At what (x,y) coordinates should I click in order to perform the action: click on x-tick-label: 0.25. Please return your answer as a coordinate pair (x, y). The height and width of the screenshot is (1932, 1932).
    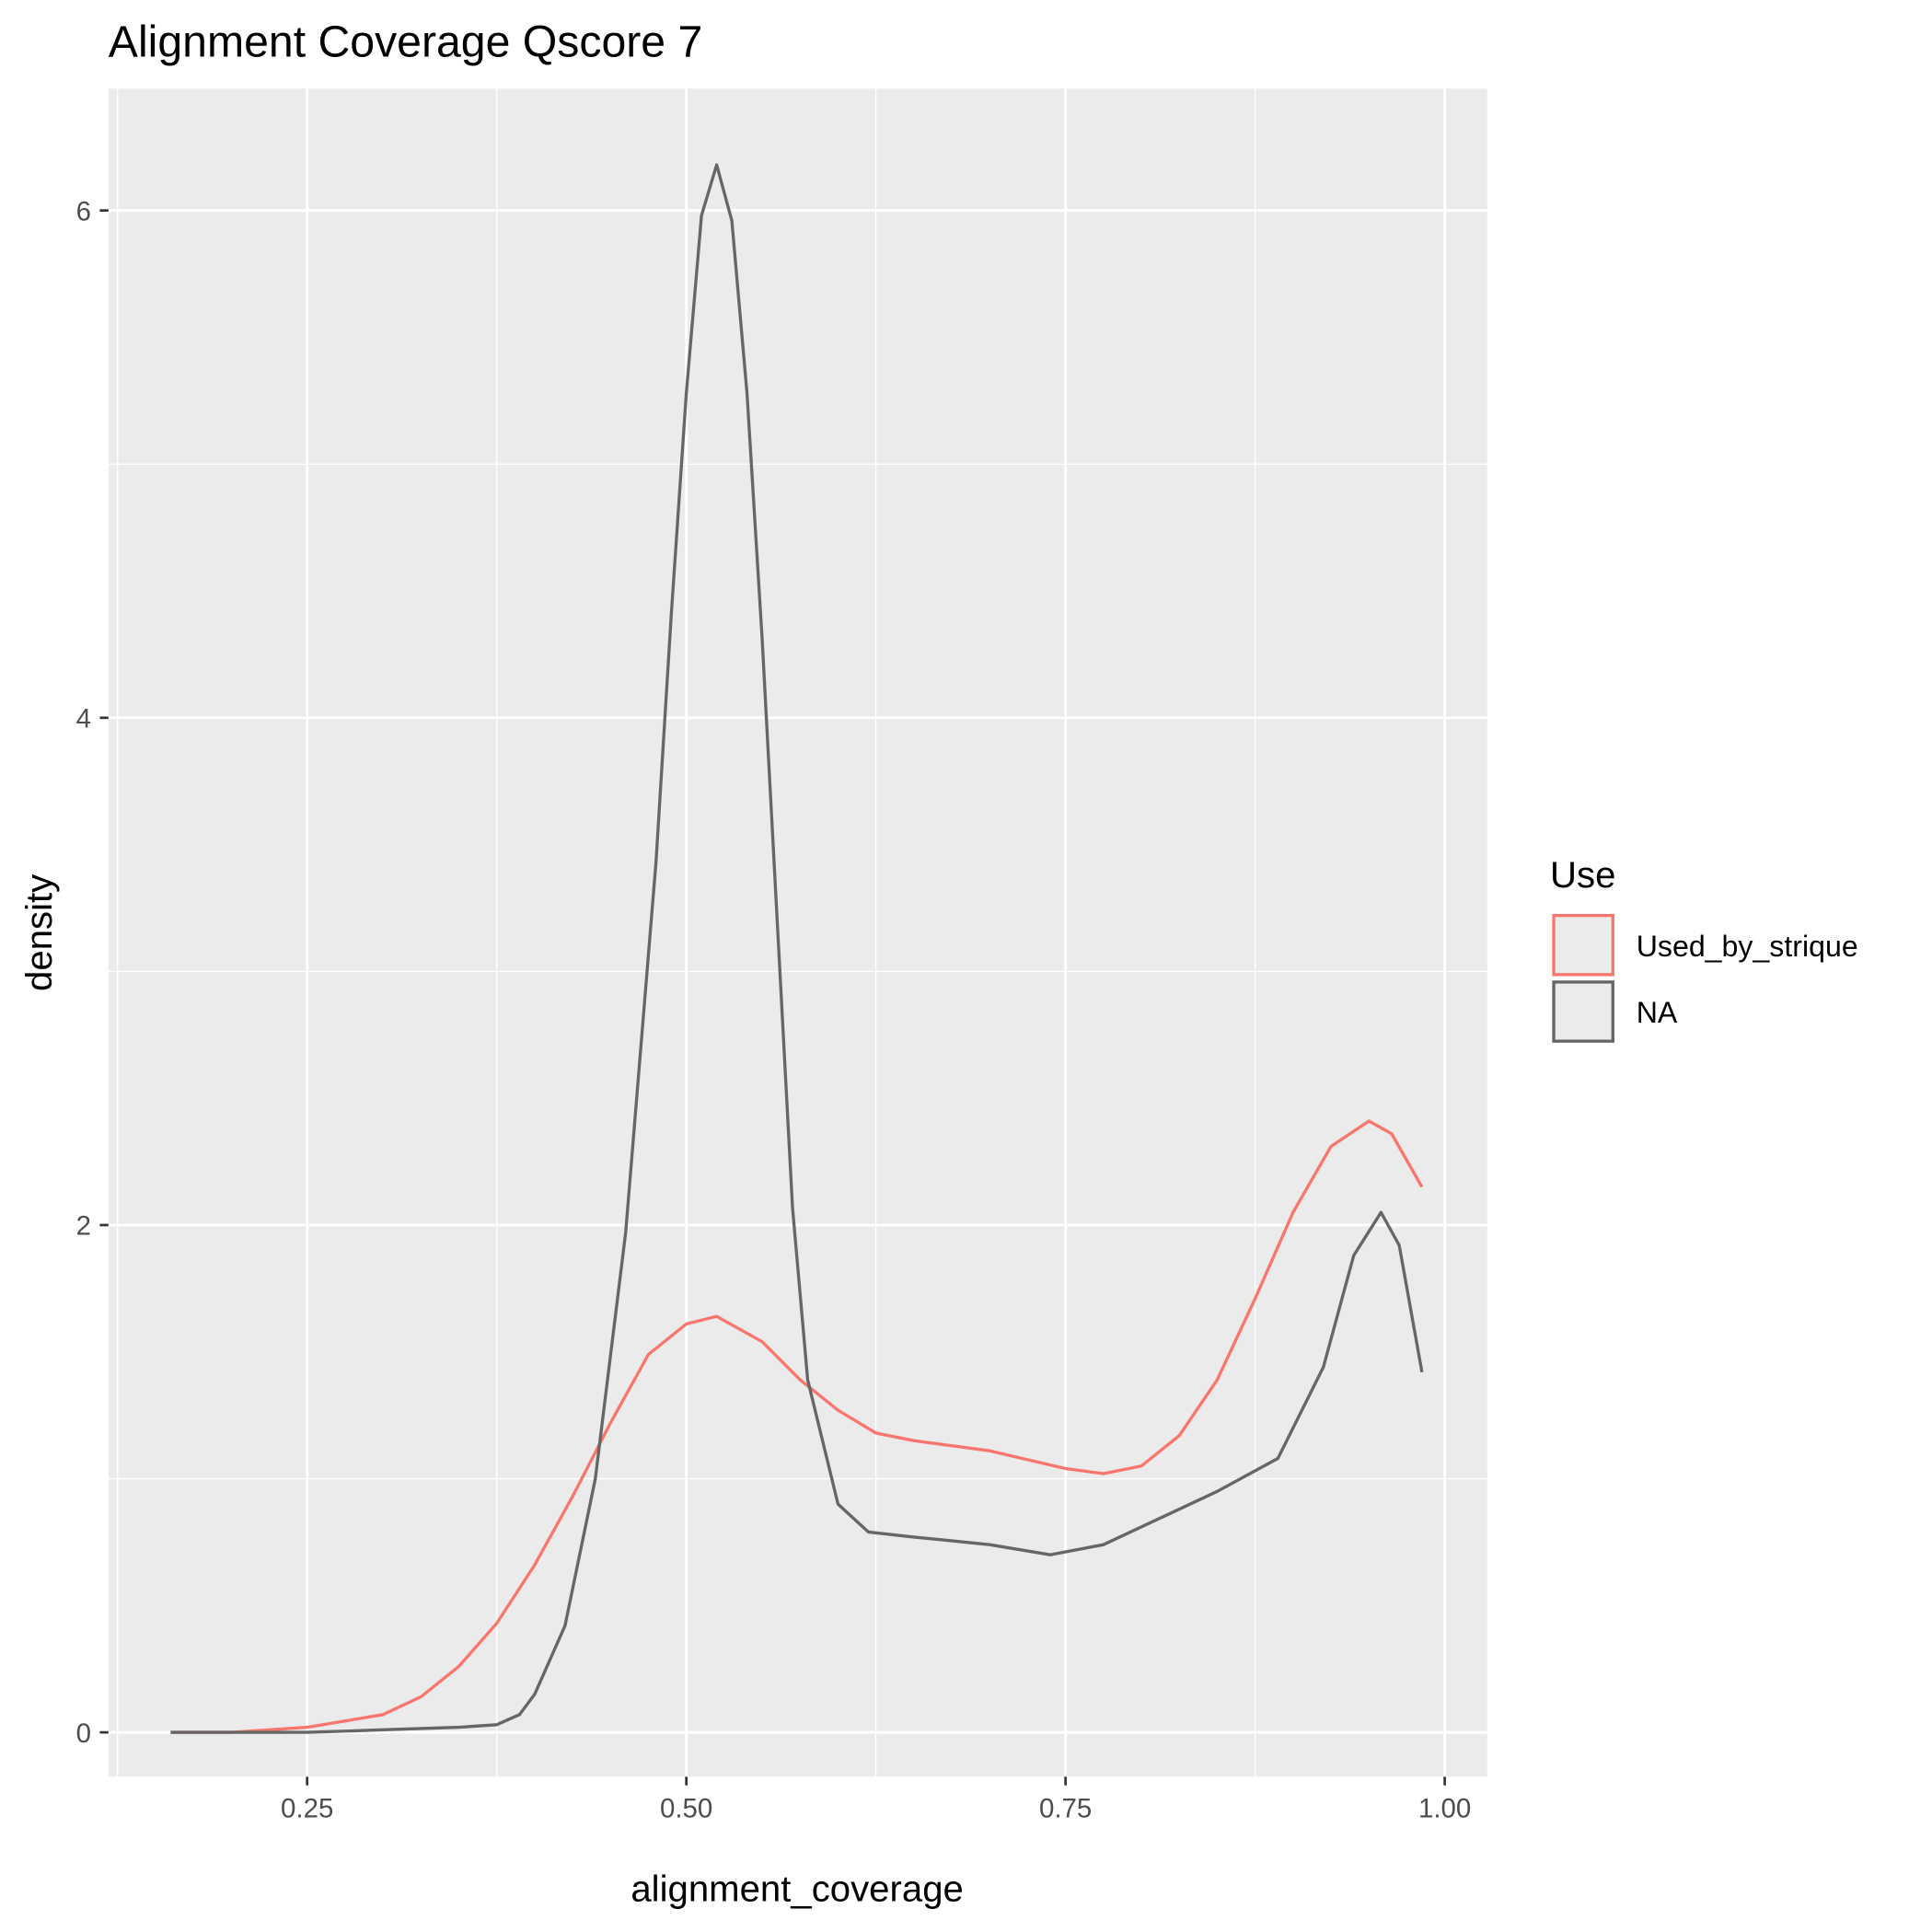
    Looking at the image, I should click on (307, 1809).